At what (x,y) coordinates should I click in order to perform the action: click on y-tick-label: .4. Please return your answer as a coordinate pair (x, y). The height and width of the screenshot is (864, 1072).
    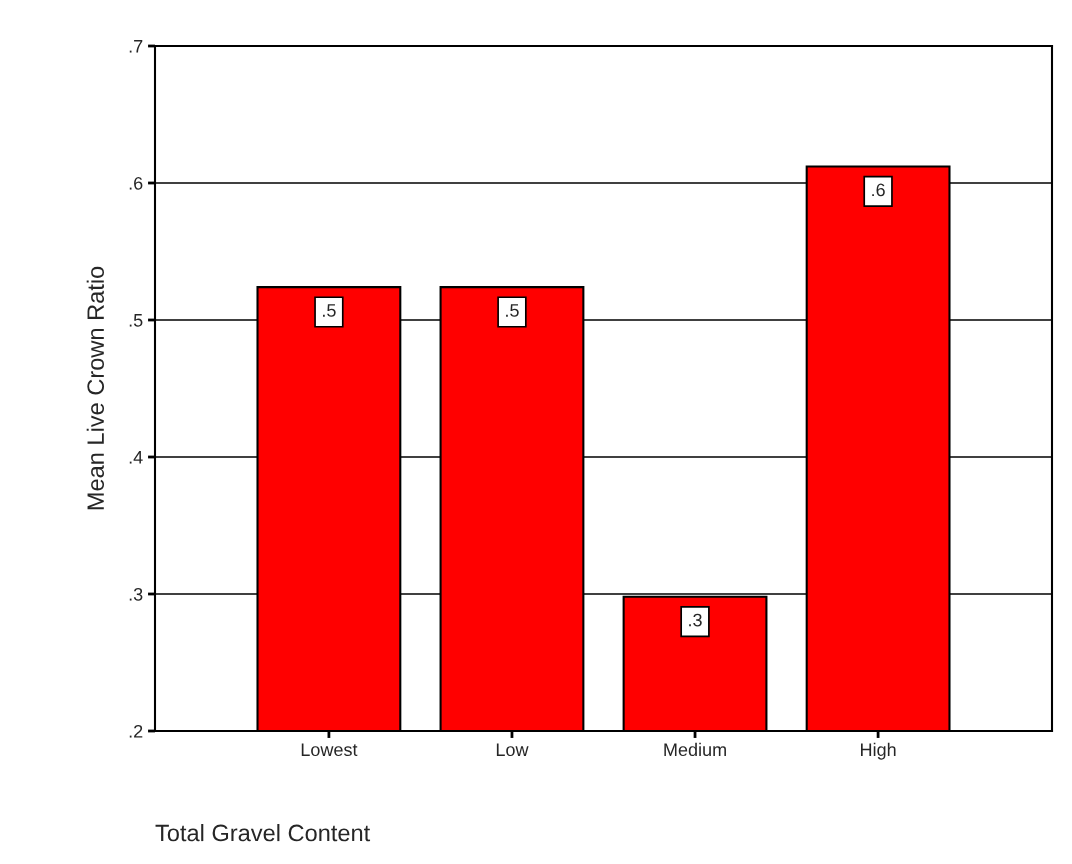
    Looking at the image, I should click on (136, 457).